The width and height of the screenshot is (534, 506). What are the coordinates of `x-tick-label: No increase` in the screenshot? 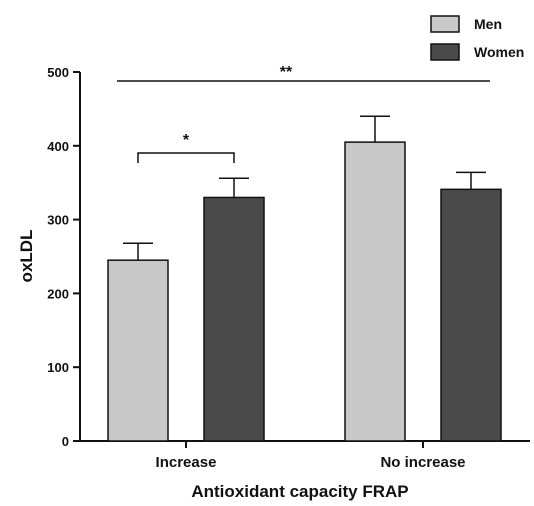 It's located at (422, 462).